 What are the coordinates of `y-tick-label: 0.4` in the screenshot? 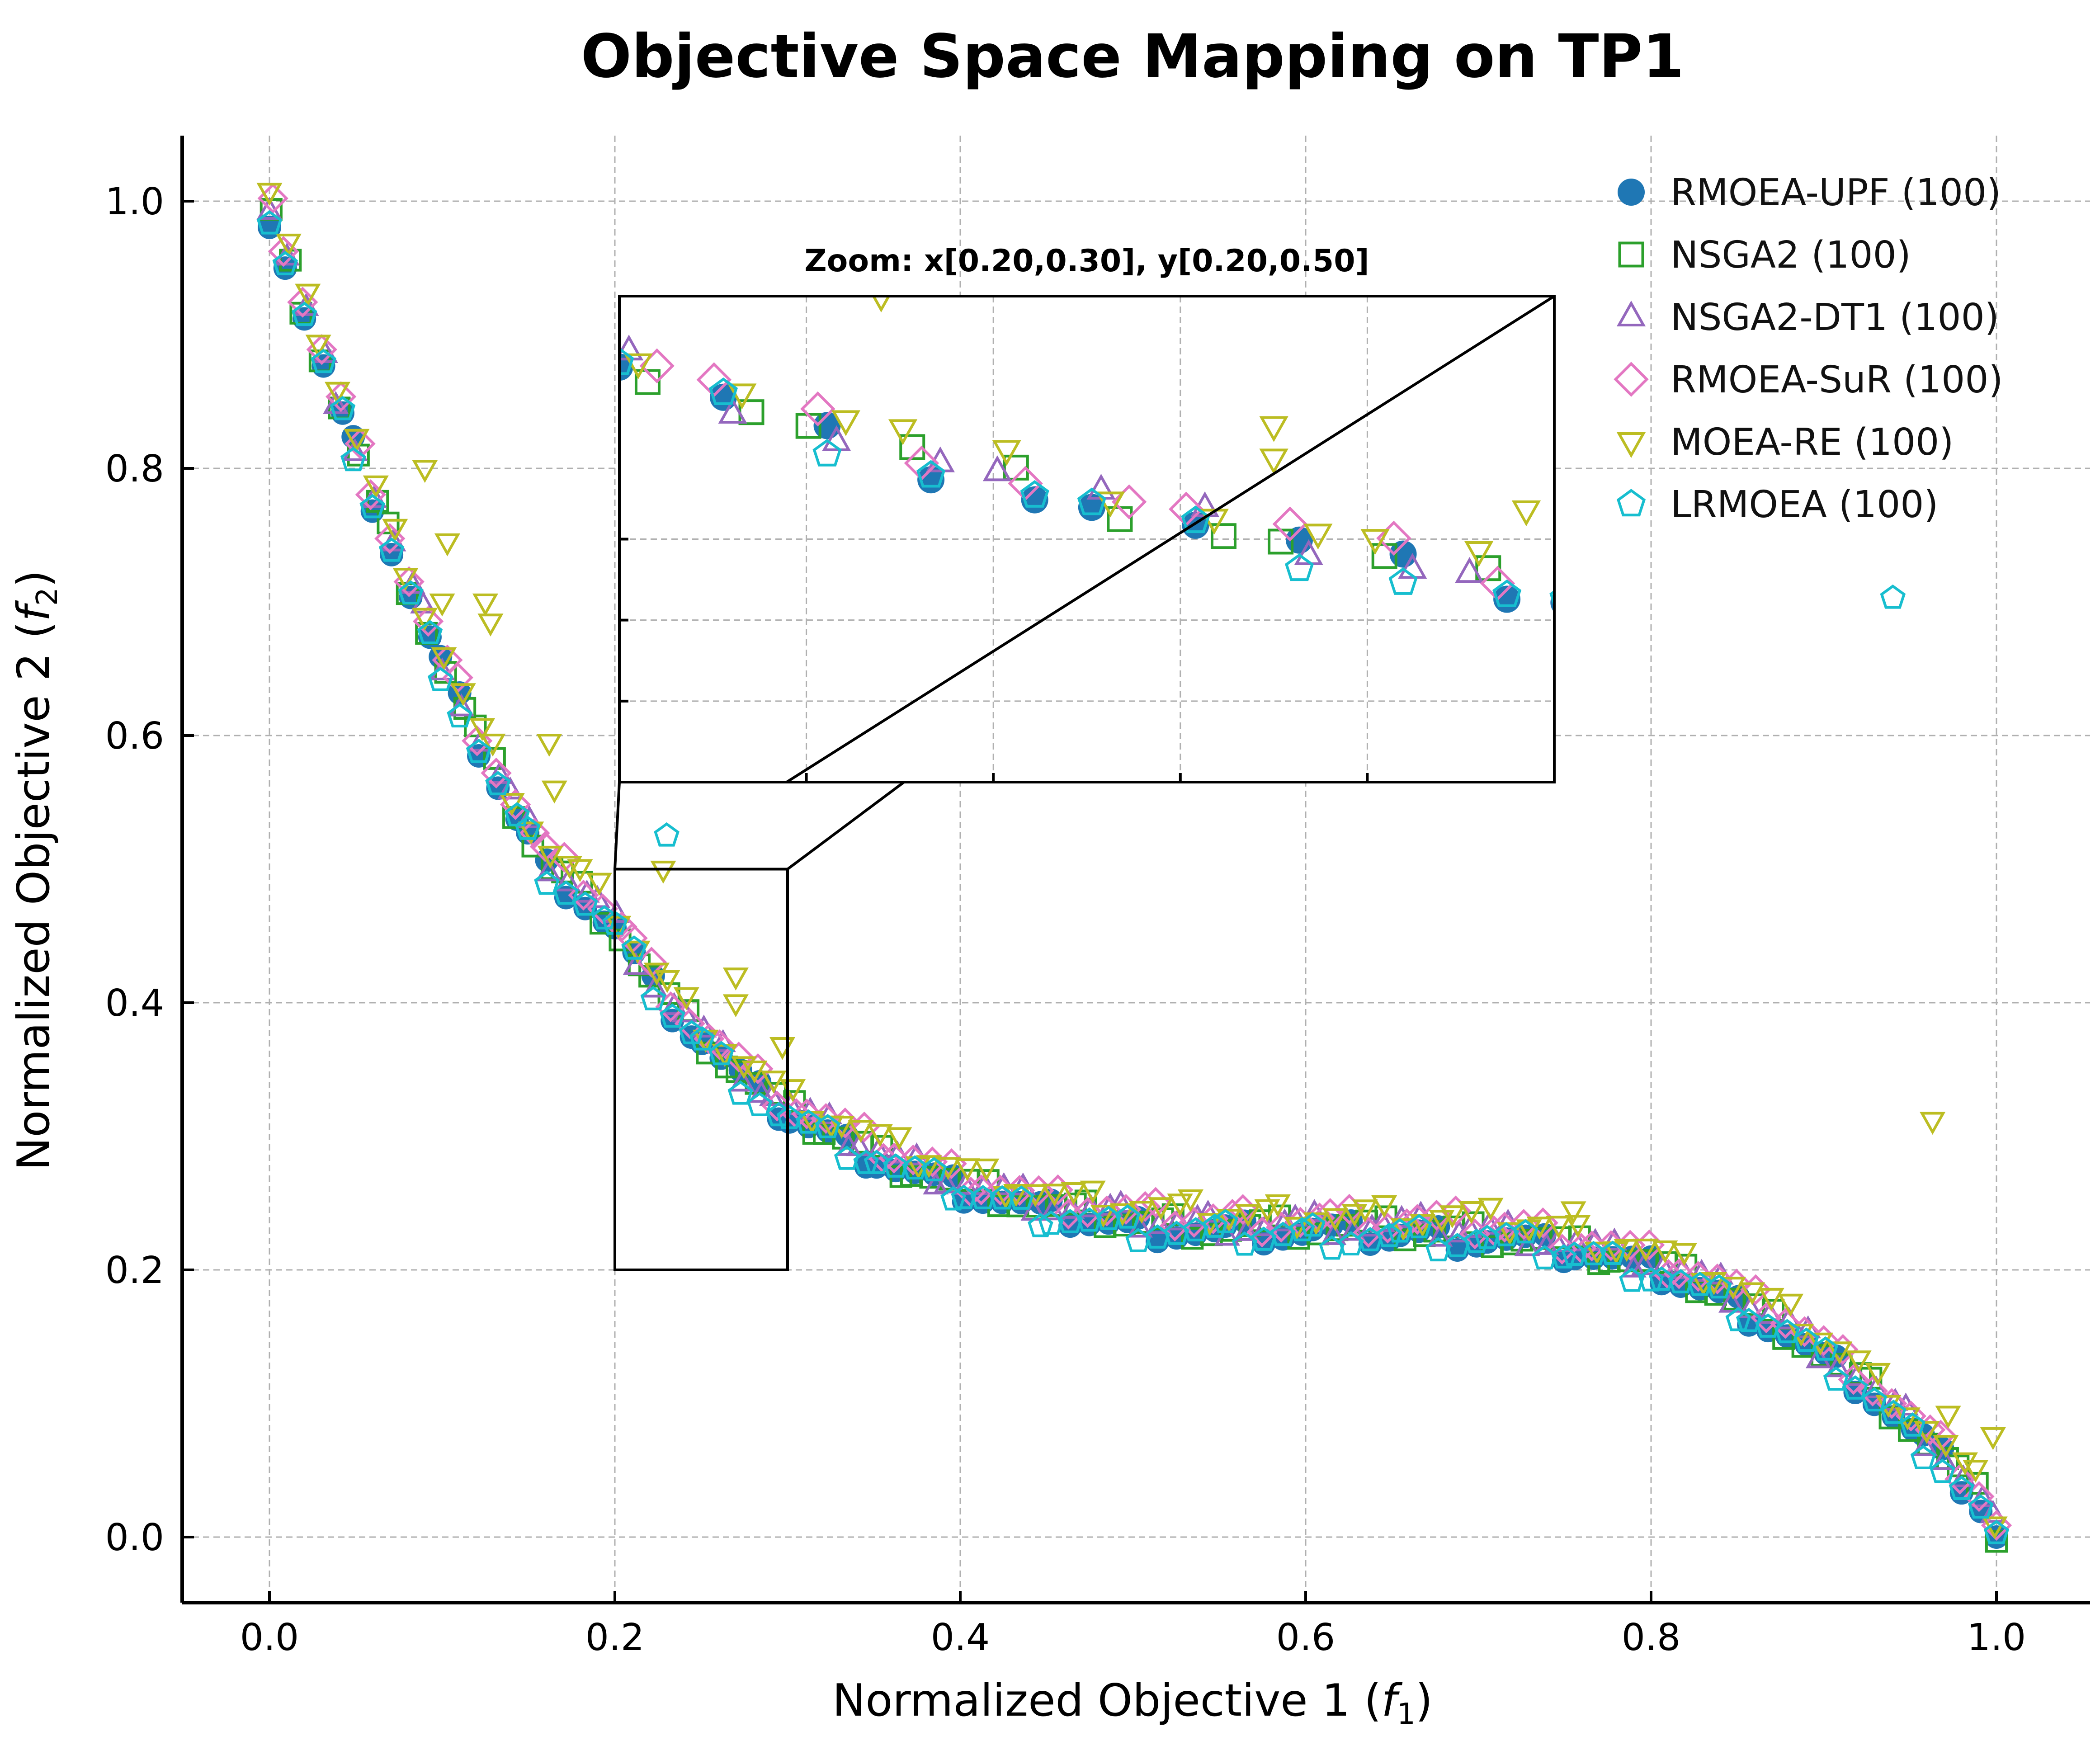 It's located at (135, 1004).